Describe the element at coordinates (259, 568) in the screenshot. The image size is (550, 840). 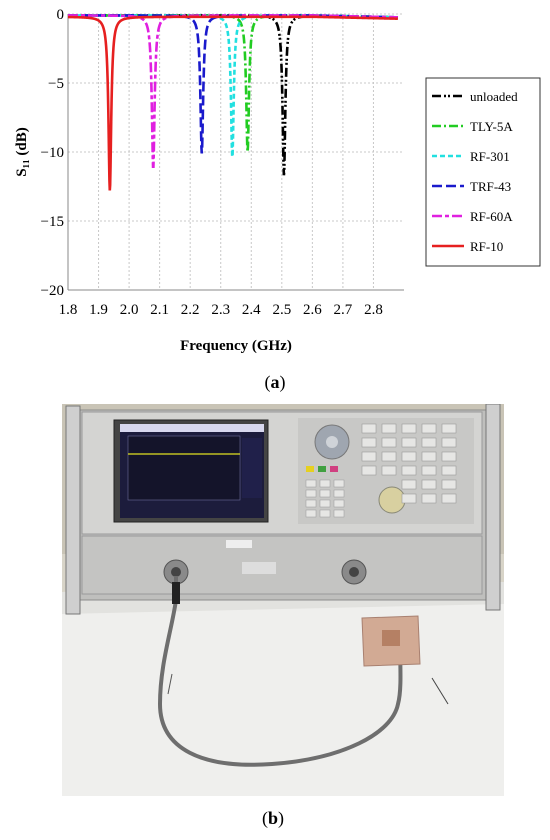
I see `info-plate` at that location.